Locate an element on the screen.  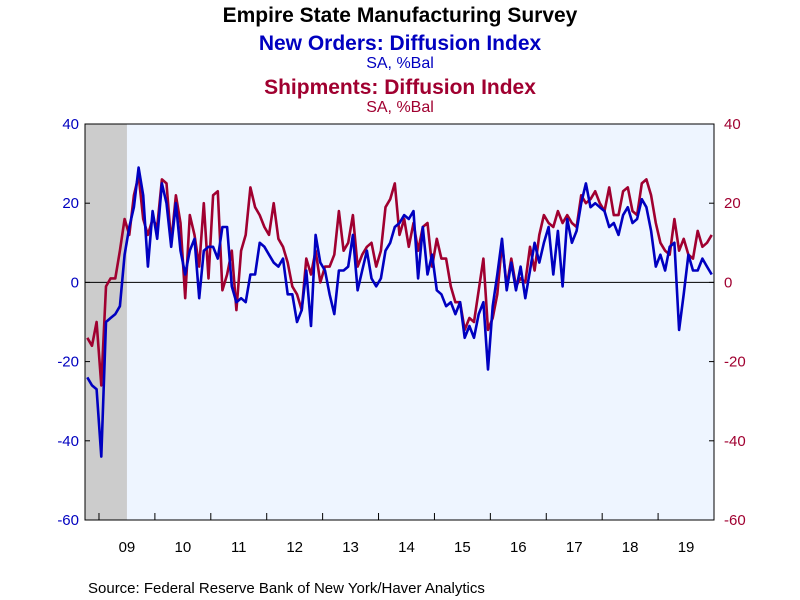
y-tick-label-right: -40 is located at coordinates (735, 441).